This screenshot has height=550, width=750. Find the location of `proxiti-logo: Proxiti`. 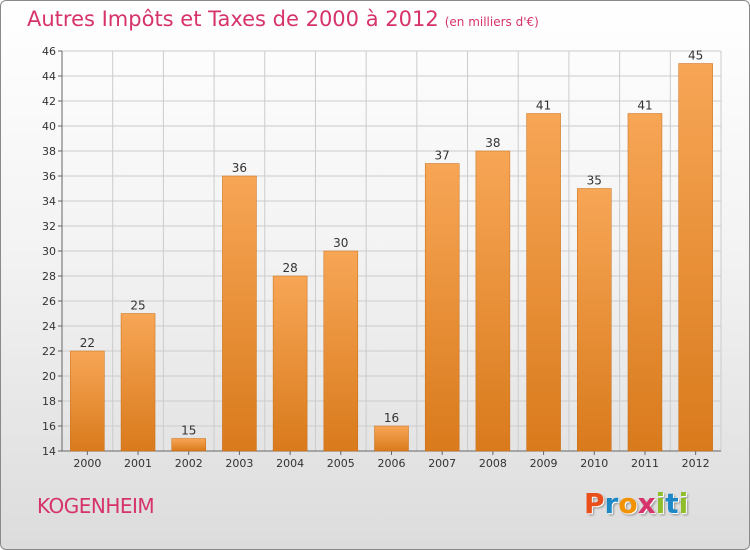

proxiti-logo: Proxiti is located at coordinates (636, 503).